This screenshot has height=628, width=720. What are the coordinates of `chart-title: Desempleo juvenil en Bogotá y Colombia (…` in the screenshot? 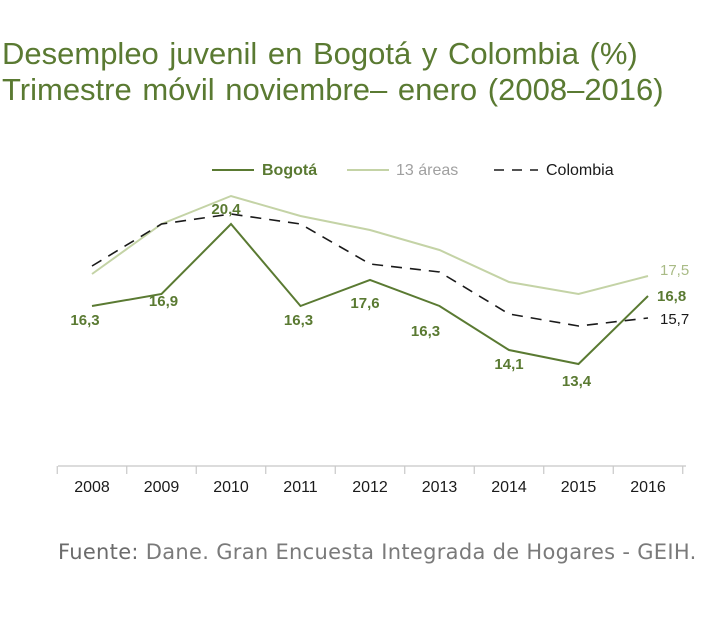 It's located at (333, 71).